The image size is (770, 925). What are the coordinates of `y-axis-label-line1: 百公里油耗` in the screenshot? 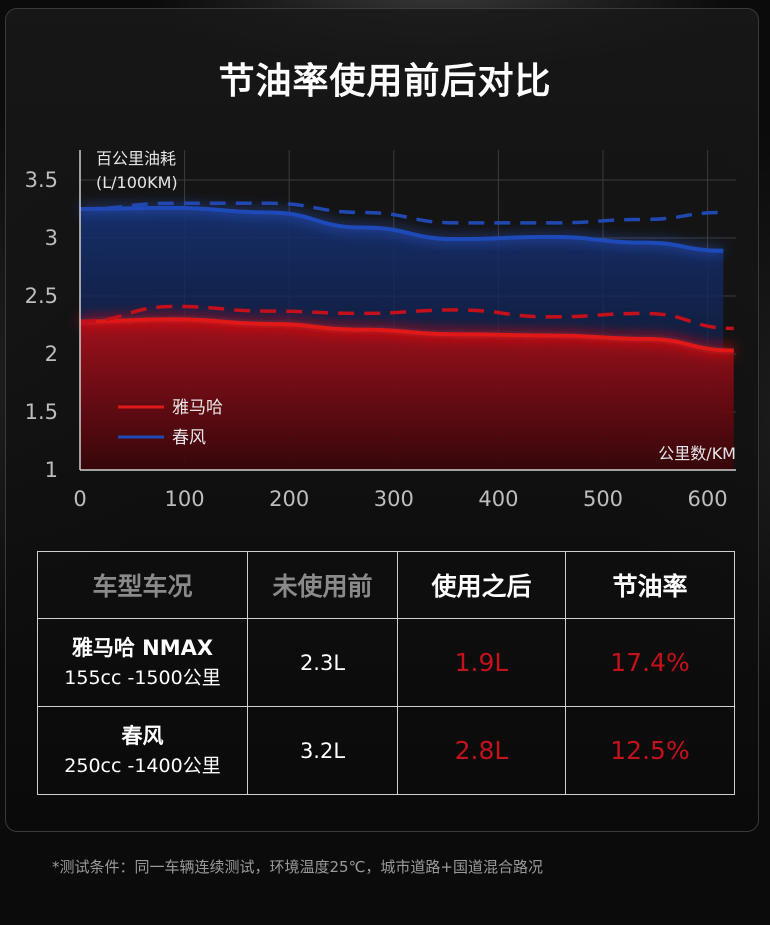 It's located at (136, 158).